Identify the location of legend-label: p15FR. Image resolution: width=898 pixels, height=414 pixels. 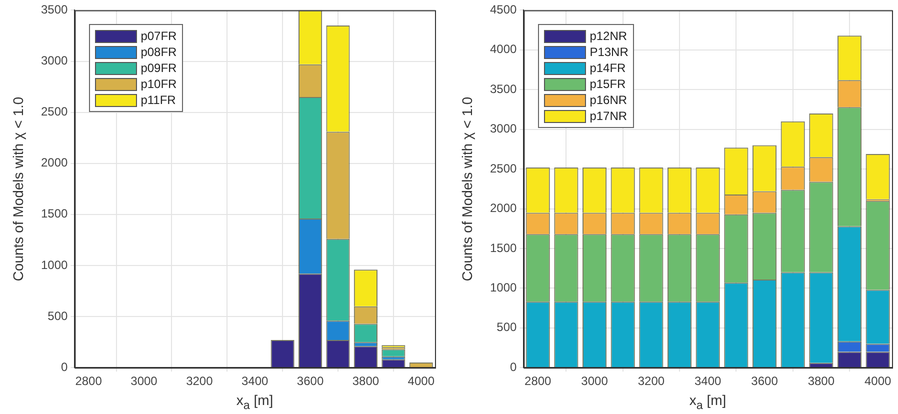
(608, 84).